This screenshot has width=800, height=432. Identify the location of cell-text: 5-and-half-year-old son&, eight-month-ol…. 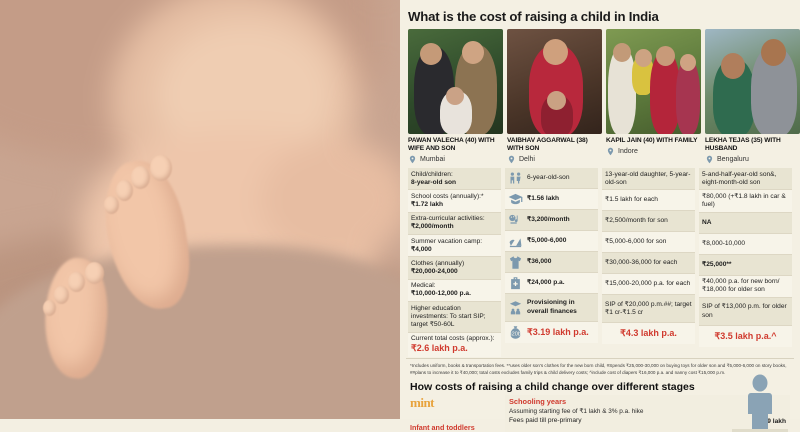
(739, 178).